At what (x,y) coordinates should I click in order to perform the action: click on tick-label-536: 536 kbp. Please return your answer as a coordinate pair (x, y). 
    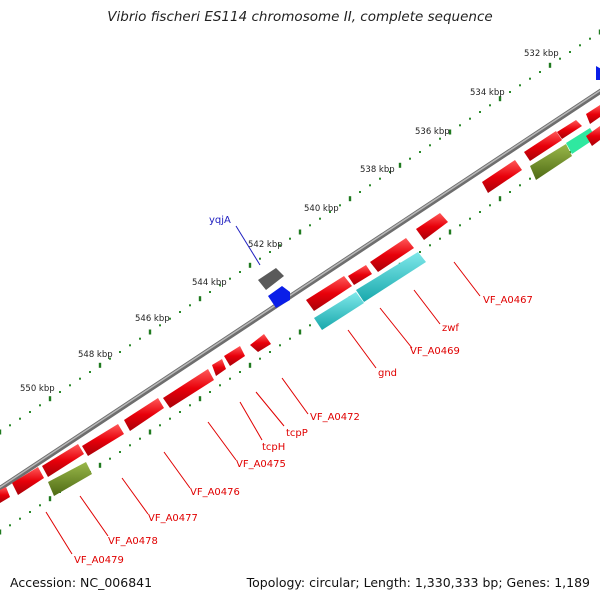
    Looking at the image, I should click on (432, 132).